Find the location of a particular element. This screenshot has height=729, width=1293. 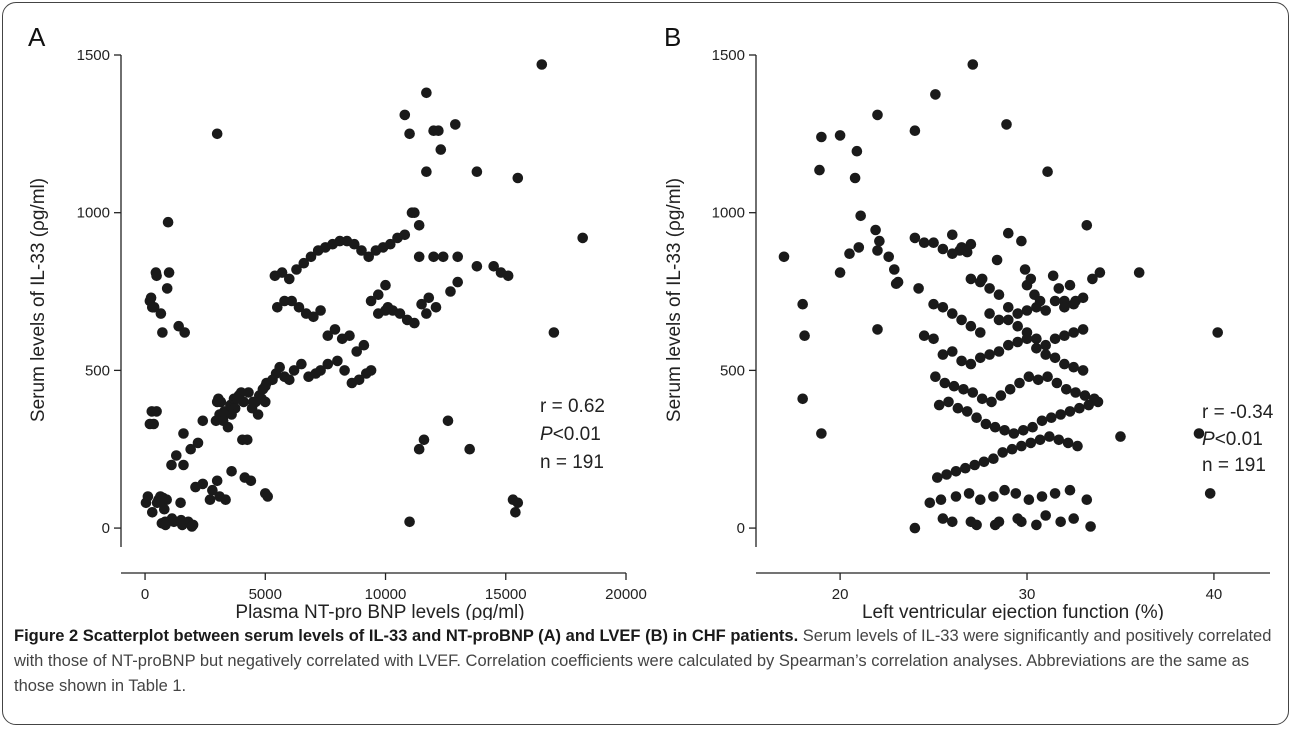

panel-b-x-axis-title: Left ventricular ejection function (%) is located at coordinates (1013, 611).